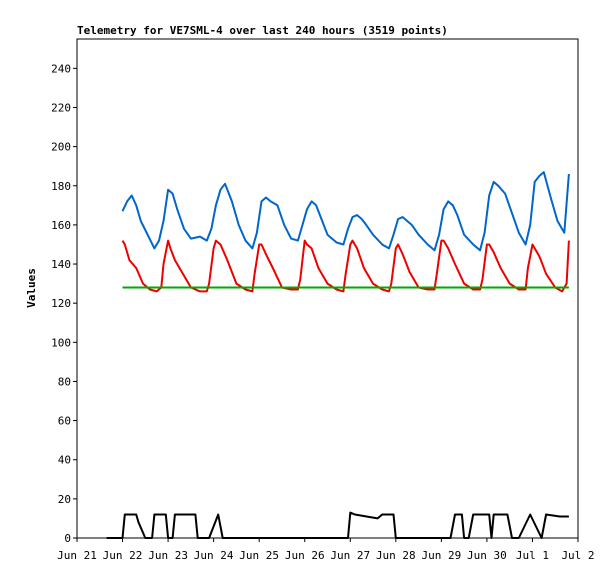  Describe the element at coordinates (441, 555) in the screenshot. I see `x-tick-label: Jun 29` at that location.